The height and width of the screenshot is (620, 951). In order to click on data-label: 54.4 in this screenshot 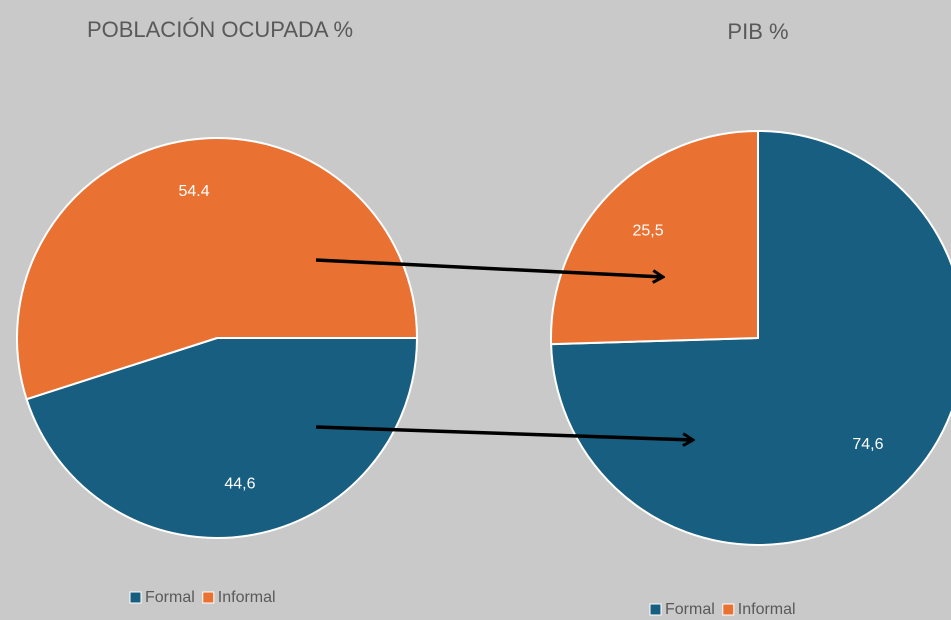, I will do `click(194, 191)`.